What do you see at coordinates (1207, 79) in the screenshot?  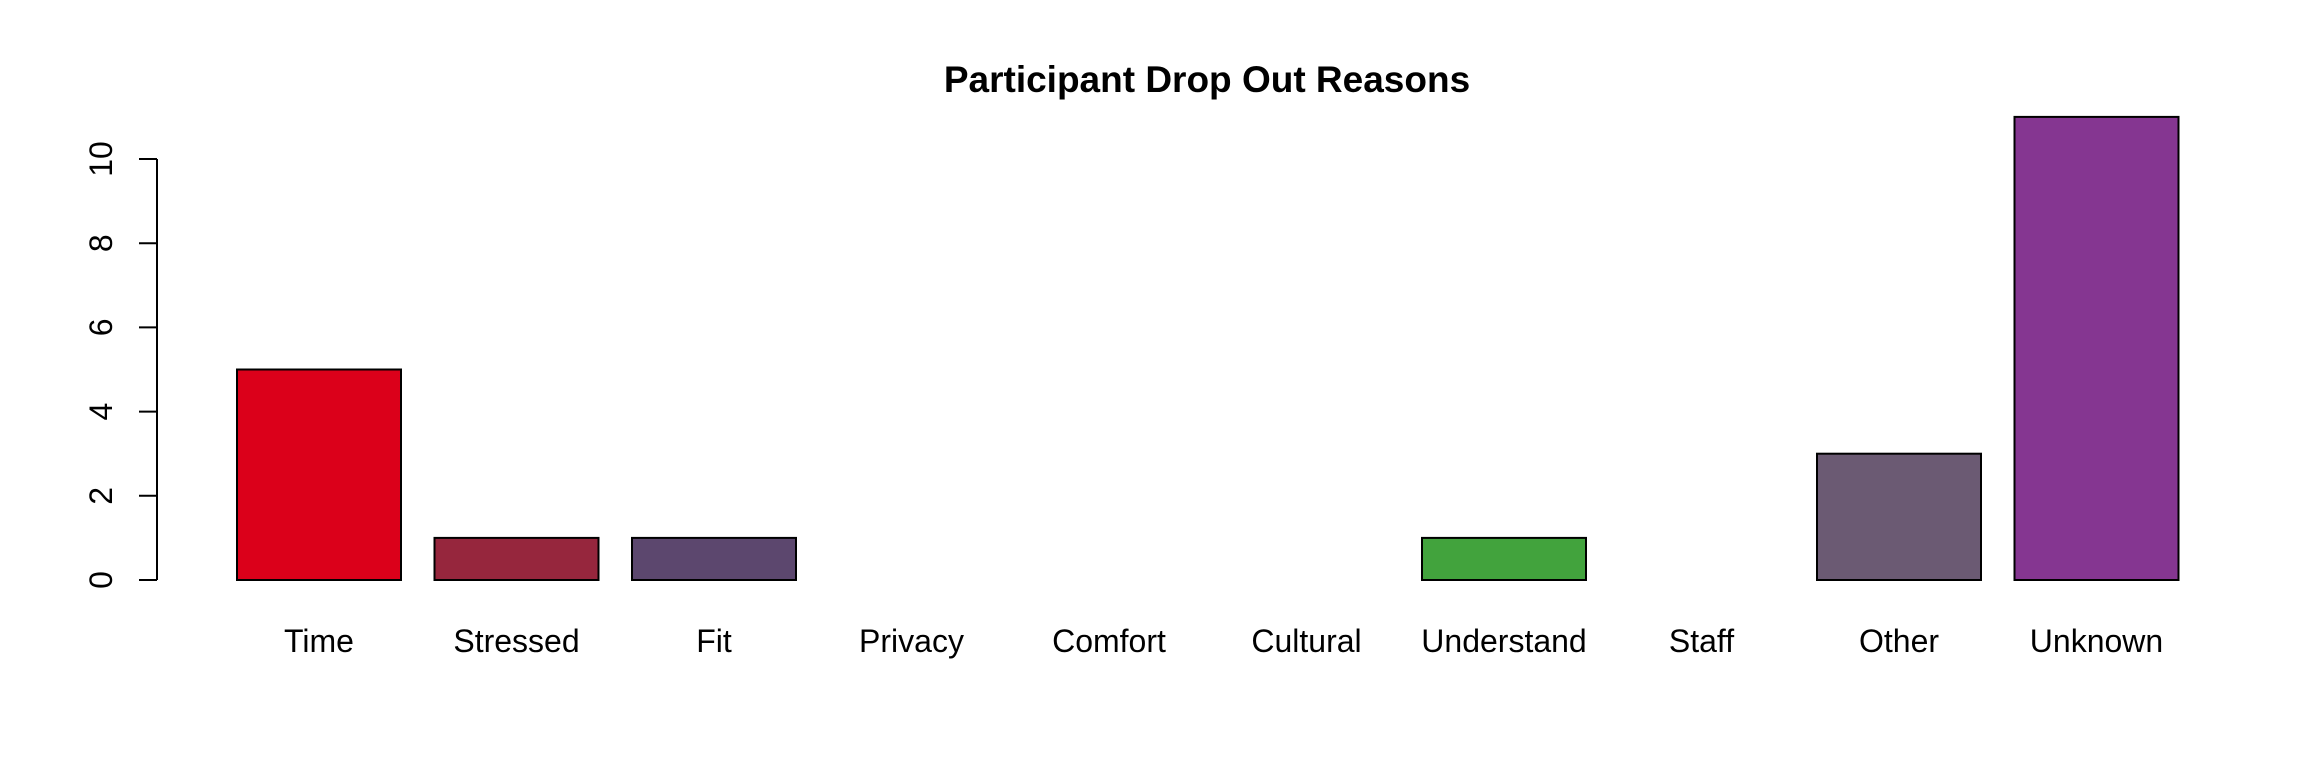 I see `chart-title: Participant Drop Out Reasons` at bounding box center [1207, 79].